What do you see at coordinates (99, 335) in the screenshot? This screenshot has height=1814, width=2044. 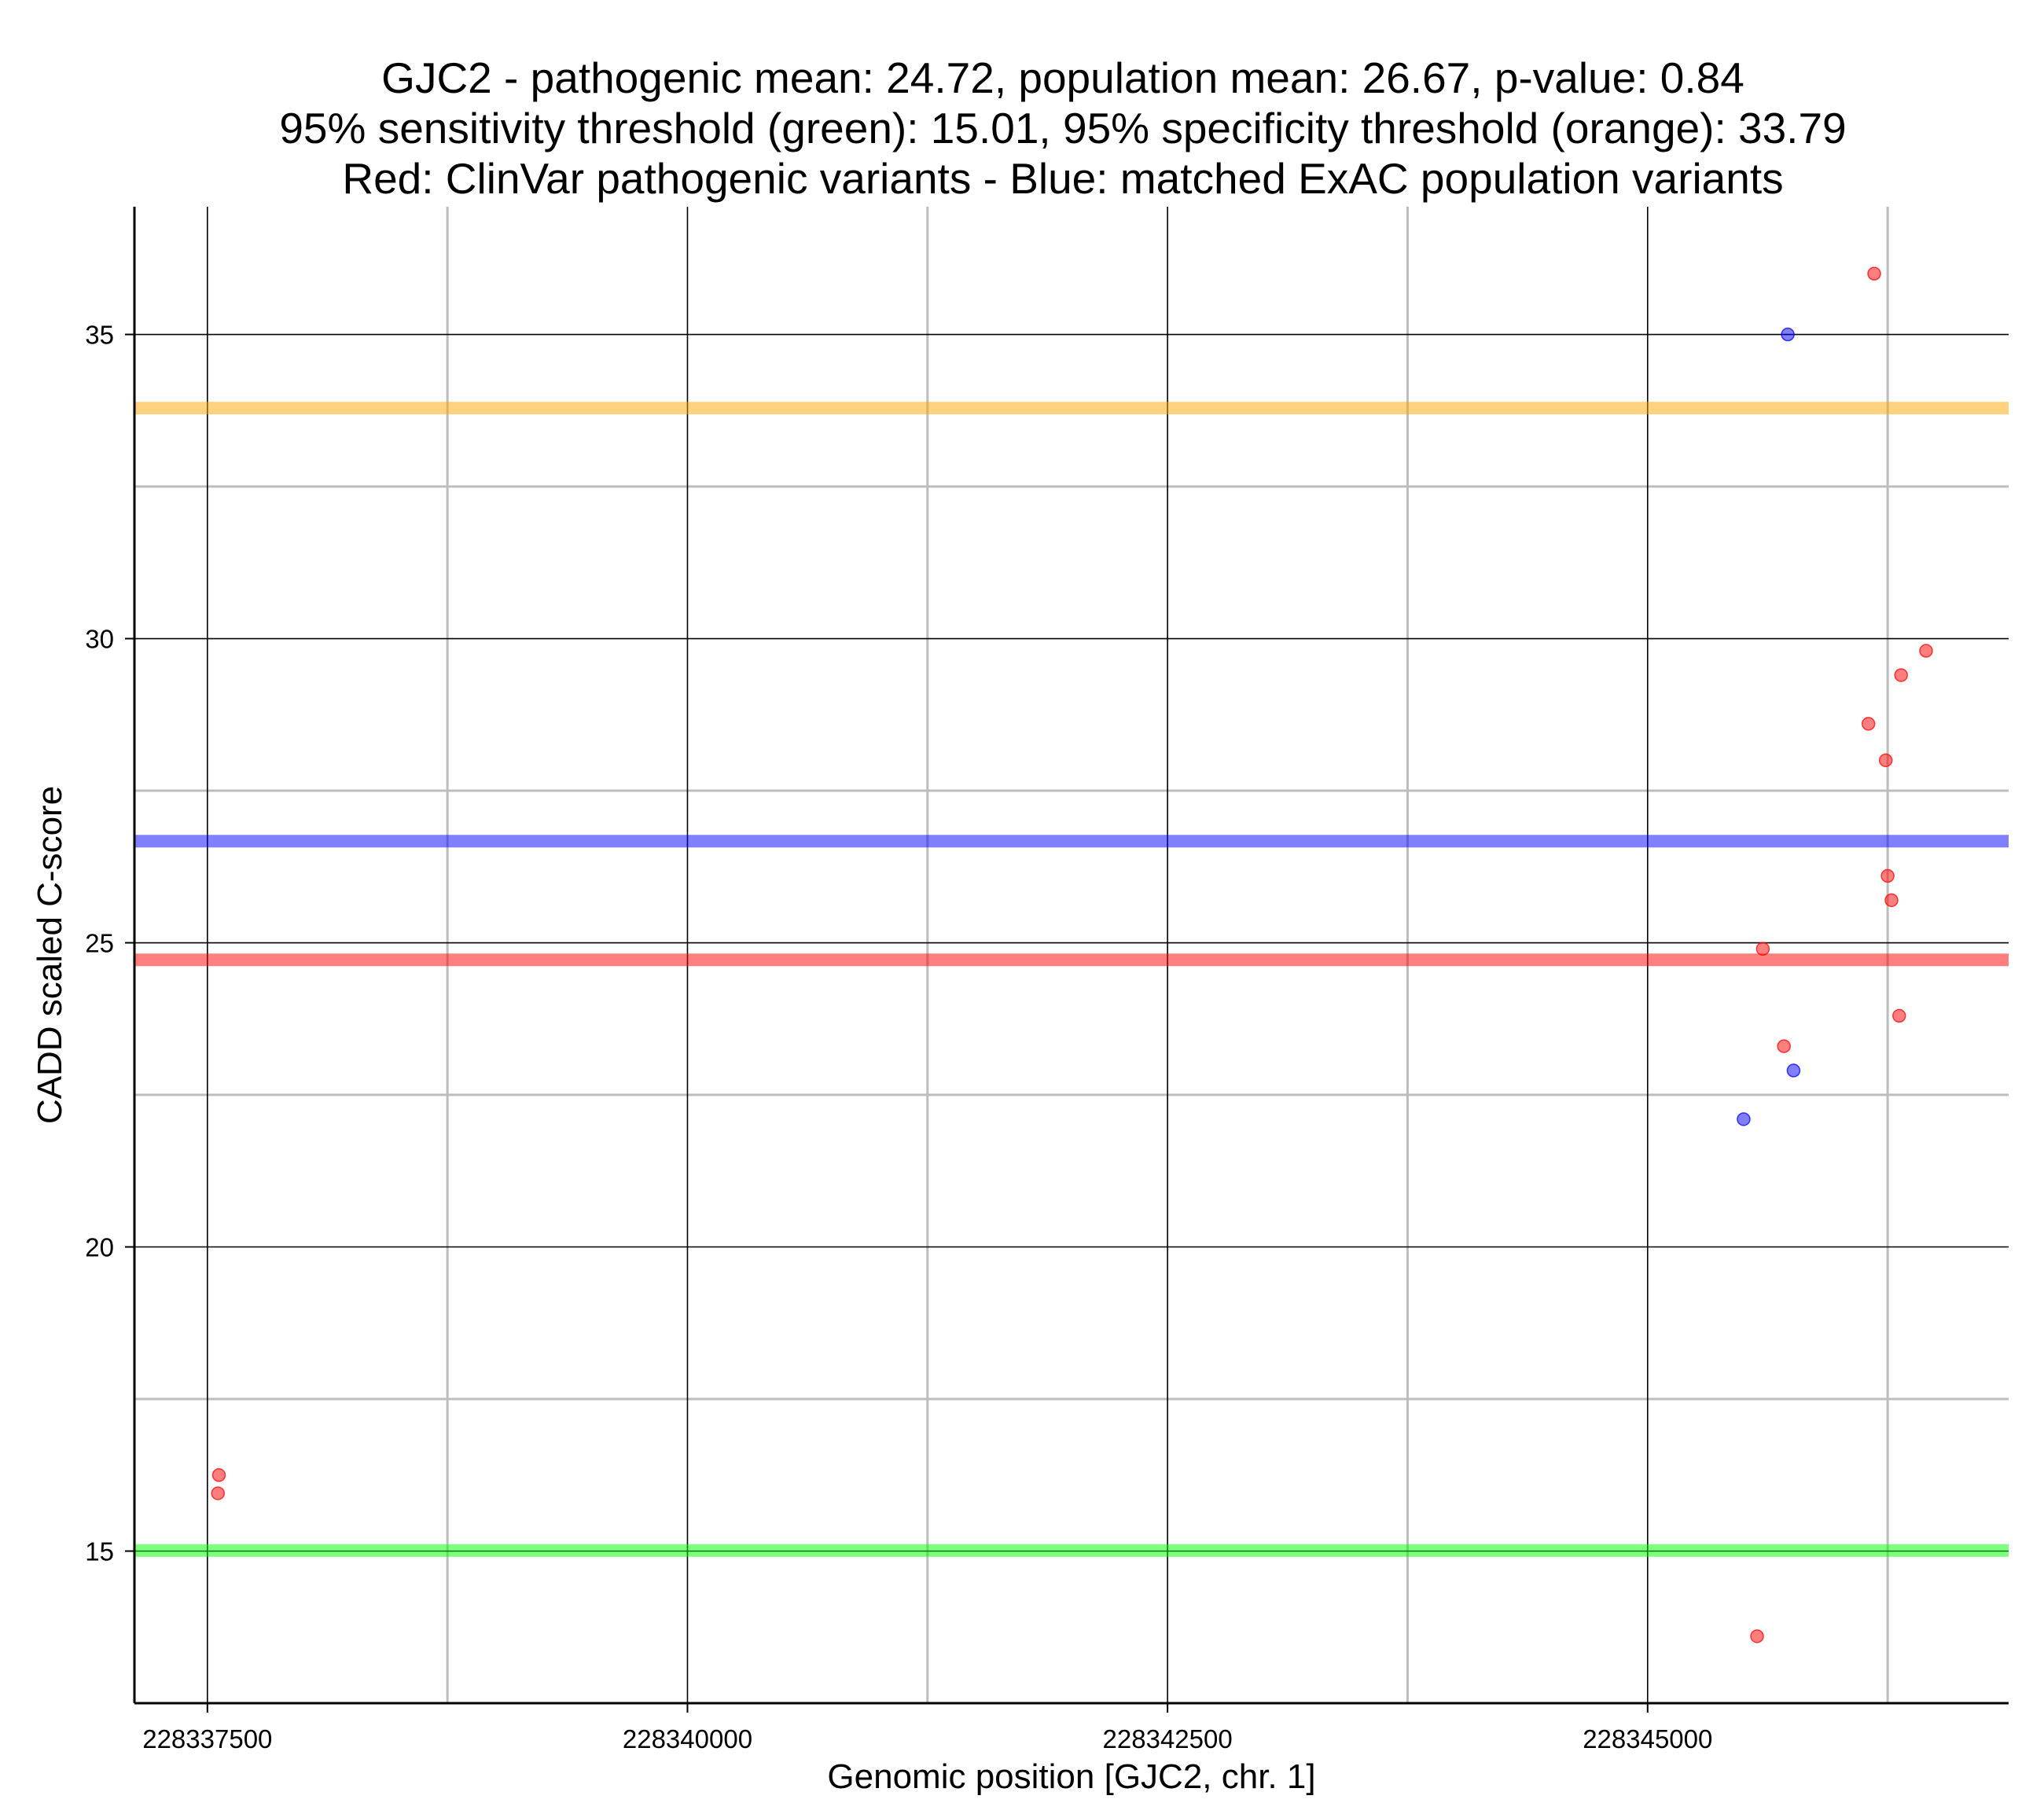 I see `y-tick-label: 35` at bounding box center [99, 335].